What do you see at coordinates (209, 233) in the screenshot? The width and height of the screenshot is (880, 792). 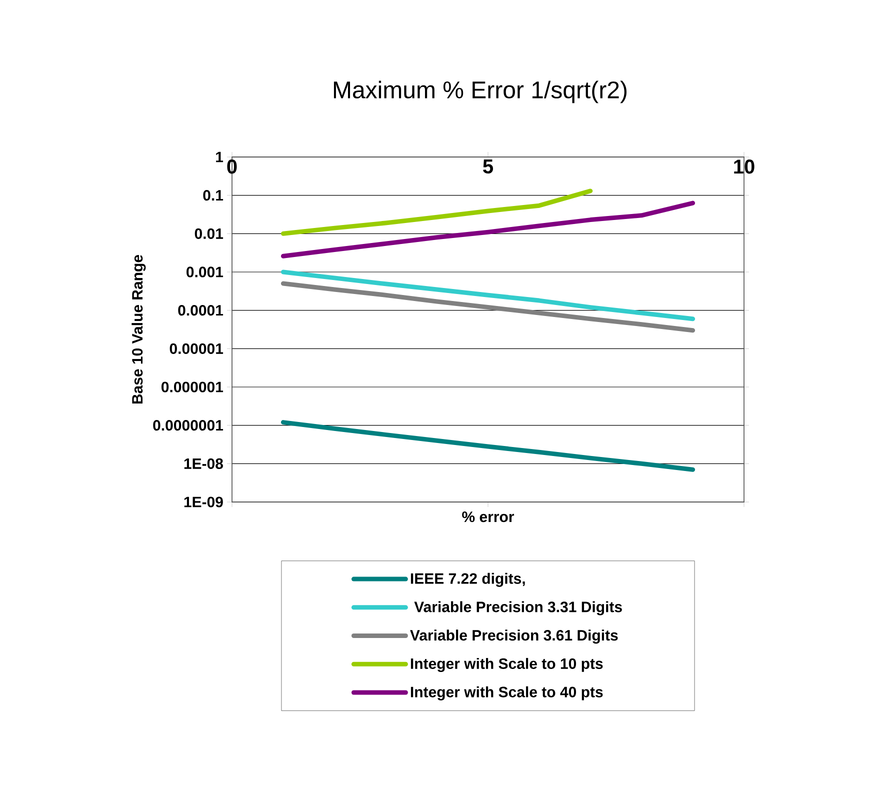 I see `y-tick-label: 0.01` at bounding box center [209, 233].